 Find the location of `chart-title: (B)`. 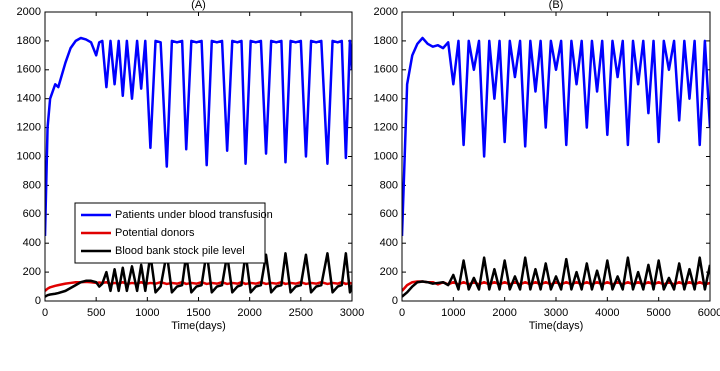

chart-title: (B) is located at coordinates (556, 5).